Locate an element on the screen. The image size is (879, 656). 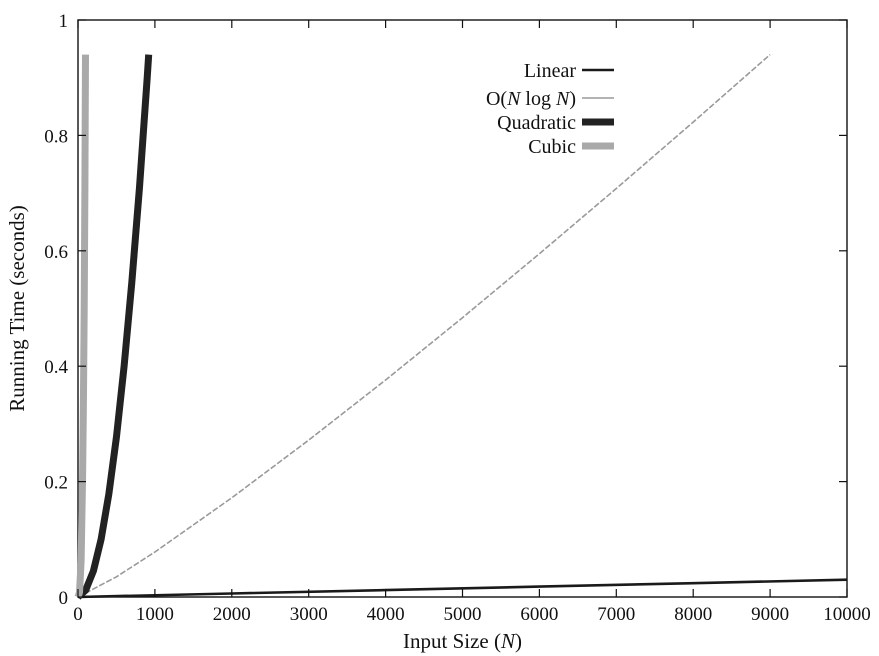
x-axis-title: Input Size (N) is located at coordinates (462, 641).